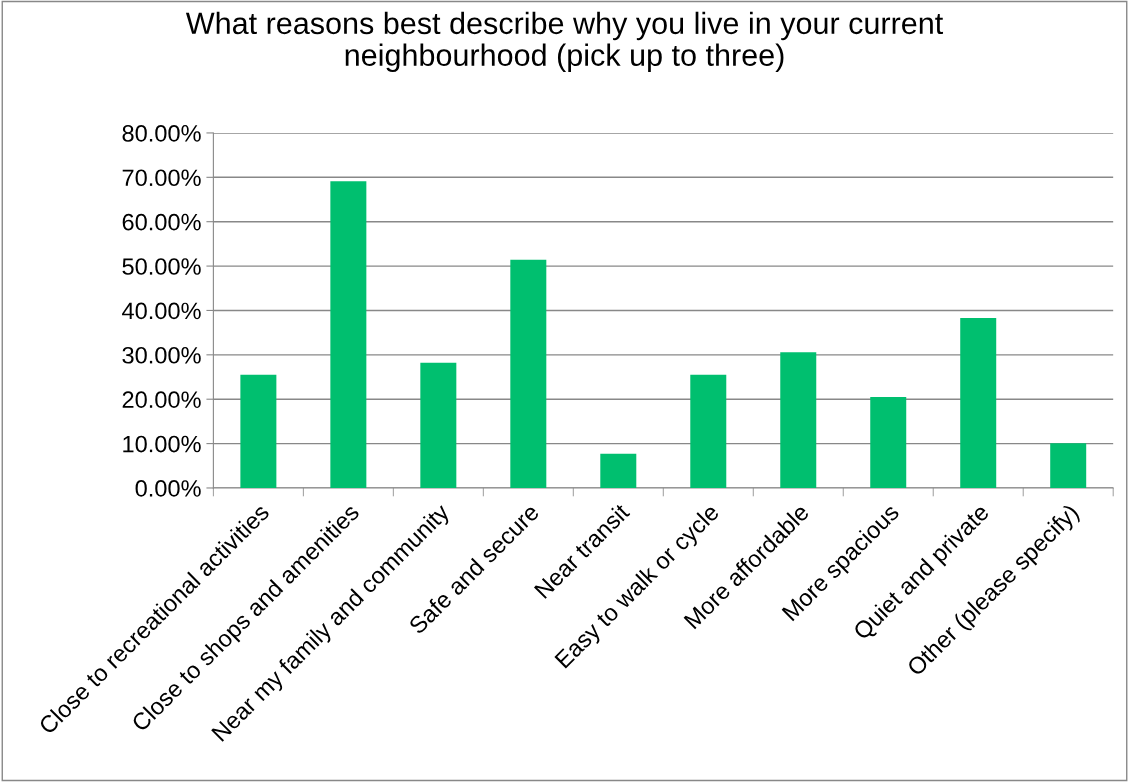 The height and width of the screenshot is (782, 1129). What do you see at coordinates (162, 444) in the screenshot?
I see `y-tick-label: 10.00%` at bounding box center [162, 444].